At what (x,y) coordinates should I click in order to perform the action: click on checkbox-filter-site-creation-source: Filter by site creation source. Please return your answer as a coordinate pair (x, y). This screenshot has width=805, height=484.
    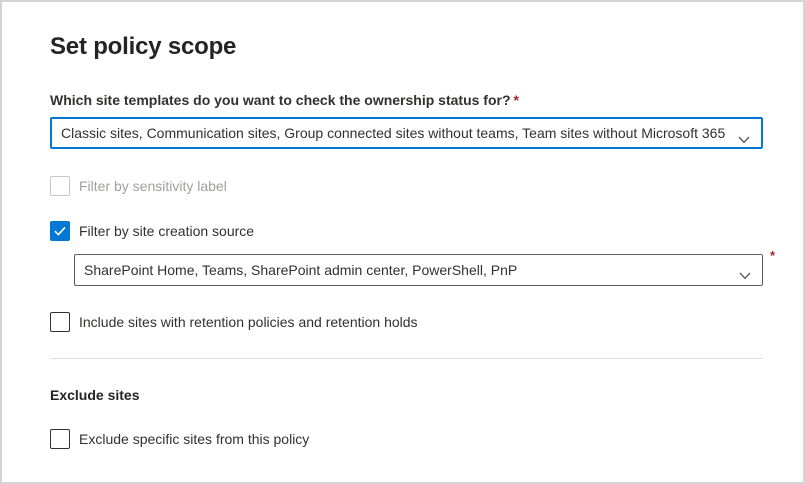
    Looking at the image, I should click on (152, 231).